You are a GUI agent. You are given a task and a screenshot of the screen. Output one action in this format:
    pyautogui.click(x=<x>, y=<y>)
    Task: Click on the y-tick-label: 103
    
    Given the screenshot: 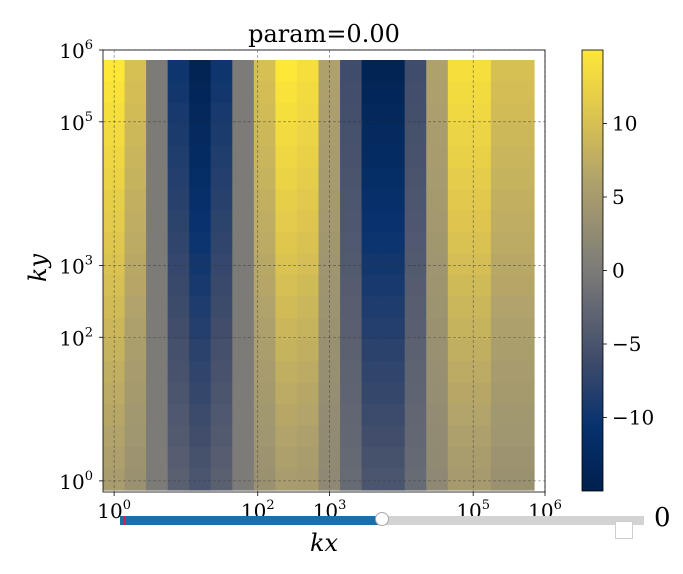 What is the action you would take?
    pyautogui.click(x=76, y=265)
    